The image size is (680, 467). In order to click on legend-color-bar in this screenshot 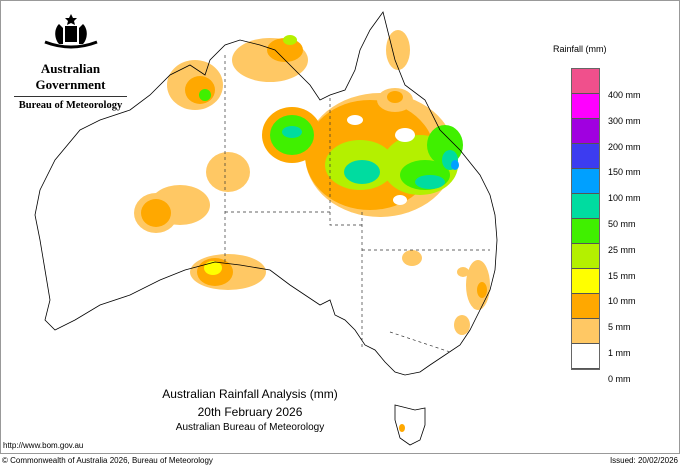, I will do `click(585, 219)`.